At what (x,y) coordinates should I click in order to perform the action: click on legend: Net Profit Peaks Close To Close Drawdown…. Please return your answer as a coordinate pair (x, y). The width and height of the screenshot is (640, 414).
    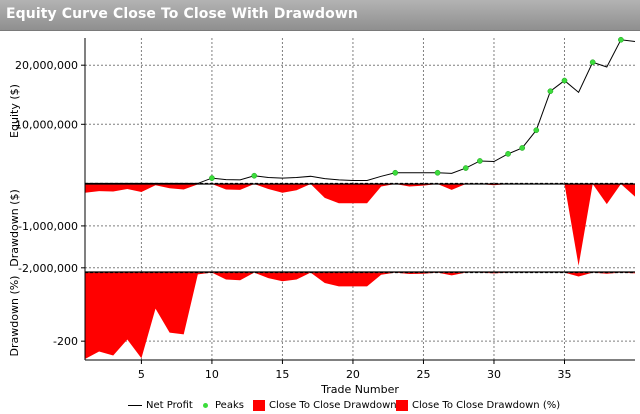
    Looking at the image, I should click on (320, 406).